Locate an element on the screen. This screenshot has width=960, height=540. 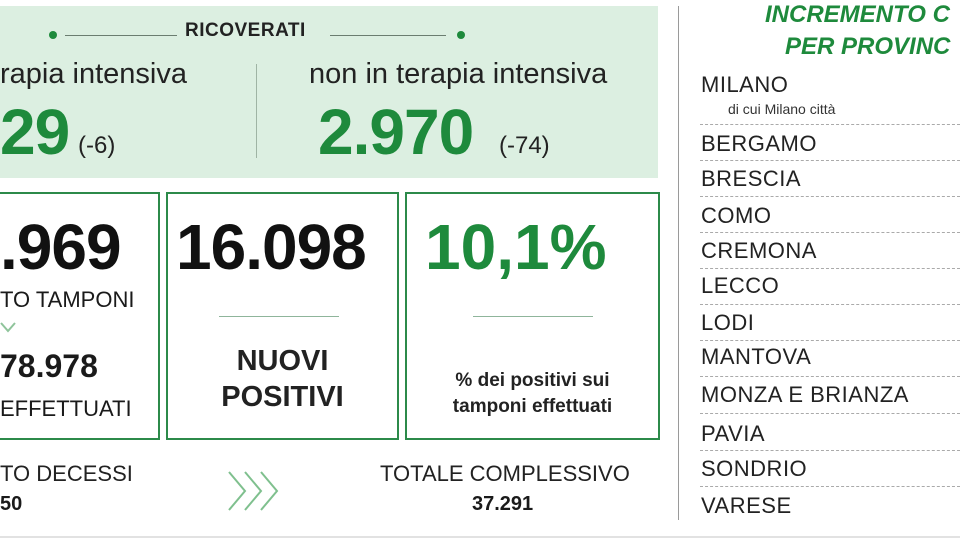
deaths-total-label: TOTALE COMPLESSIVO is located at coordinates (505, 473).